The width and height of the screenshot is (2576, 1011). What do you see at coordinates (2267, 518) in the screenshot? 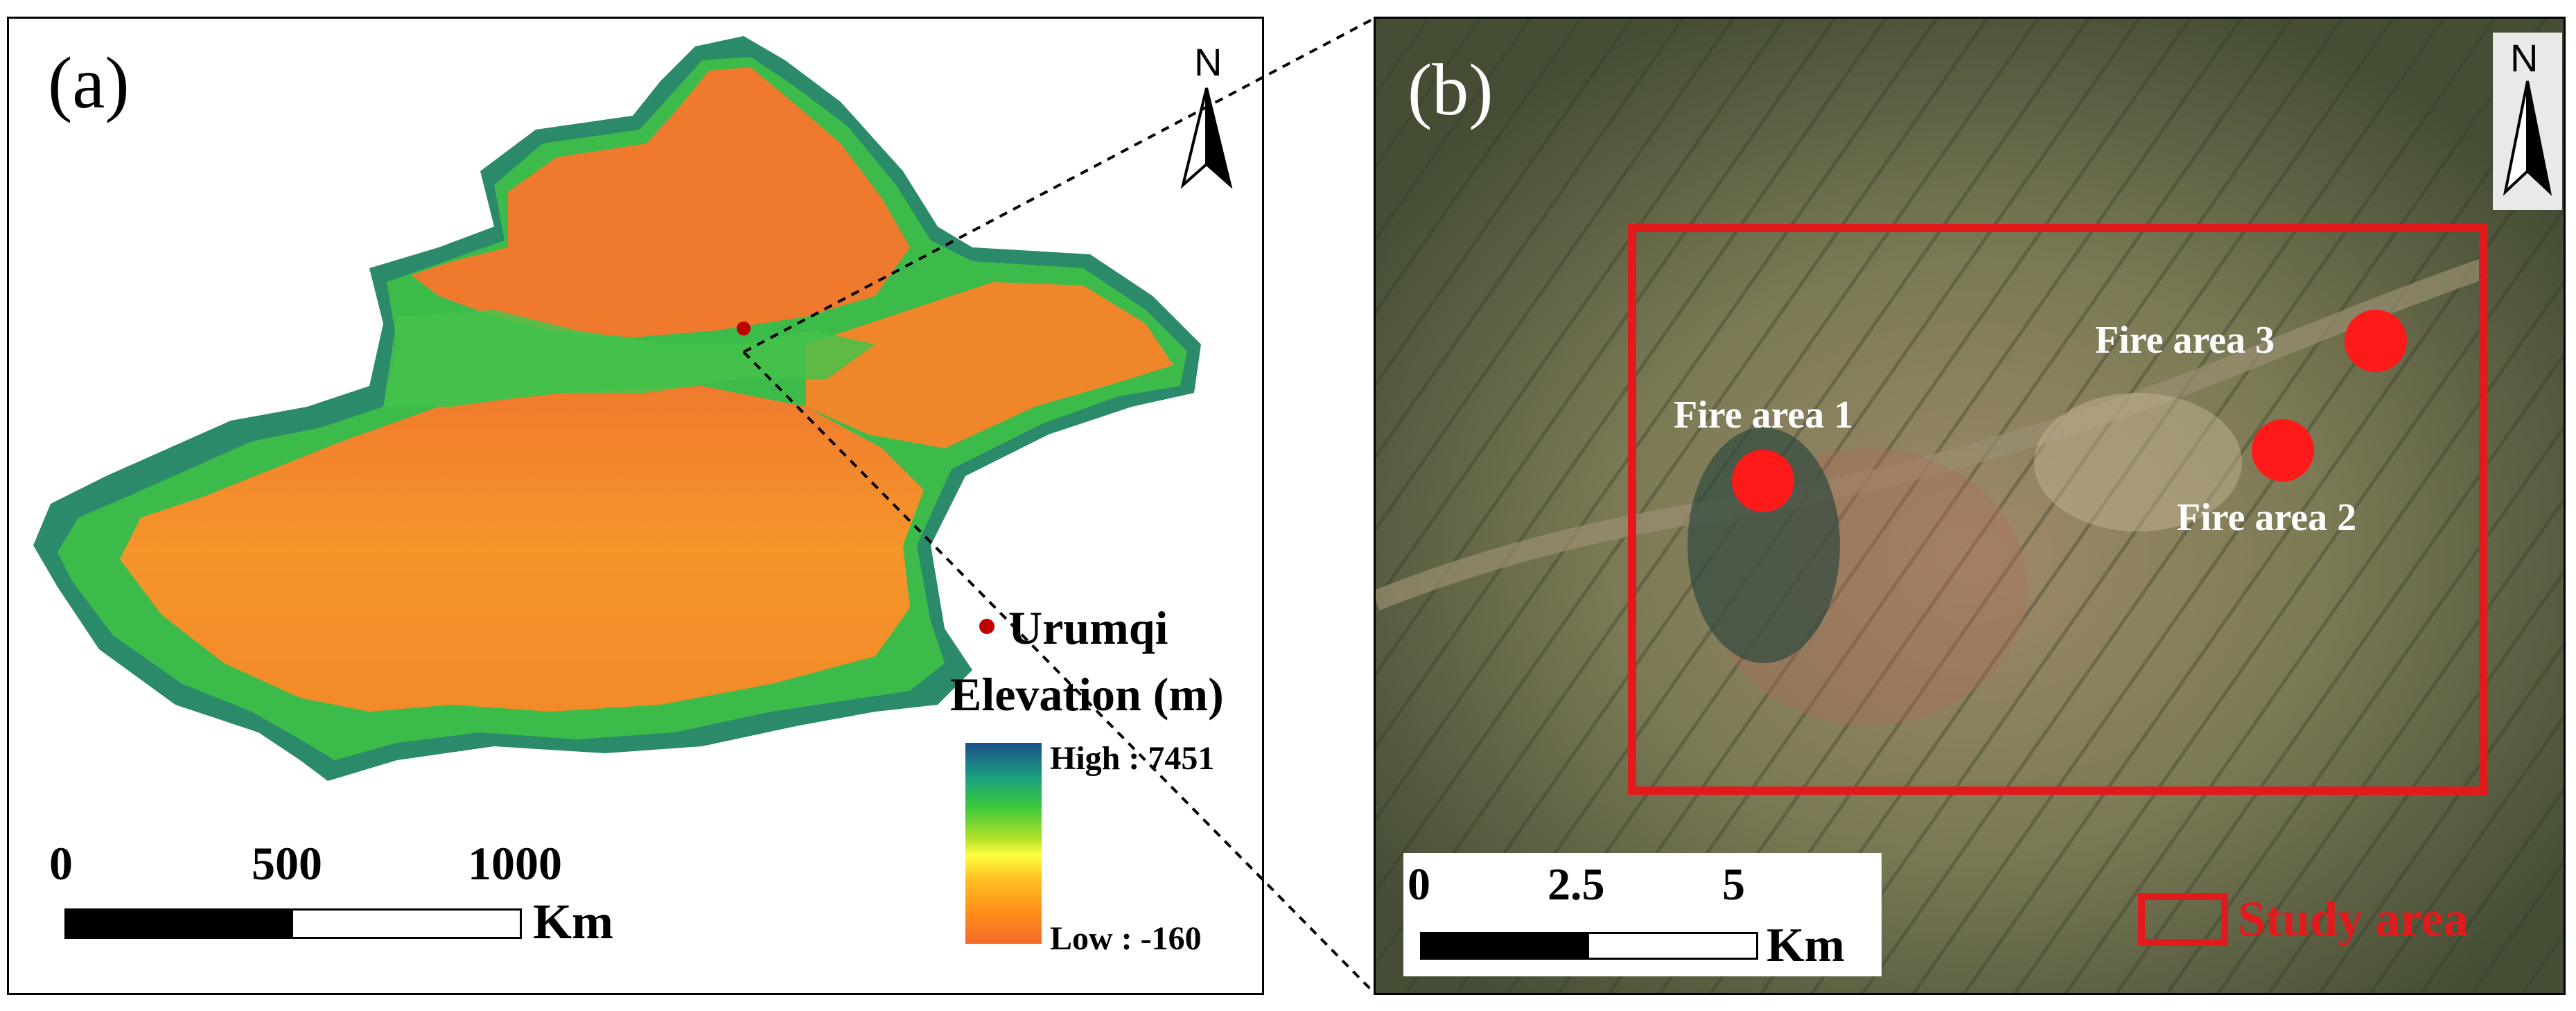
I see `fire-area-2-label: Fire area 2` at bounding box center [2267, 518].